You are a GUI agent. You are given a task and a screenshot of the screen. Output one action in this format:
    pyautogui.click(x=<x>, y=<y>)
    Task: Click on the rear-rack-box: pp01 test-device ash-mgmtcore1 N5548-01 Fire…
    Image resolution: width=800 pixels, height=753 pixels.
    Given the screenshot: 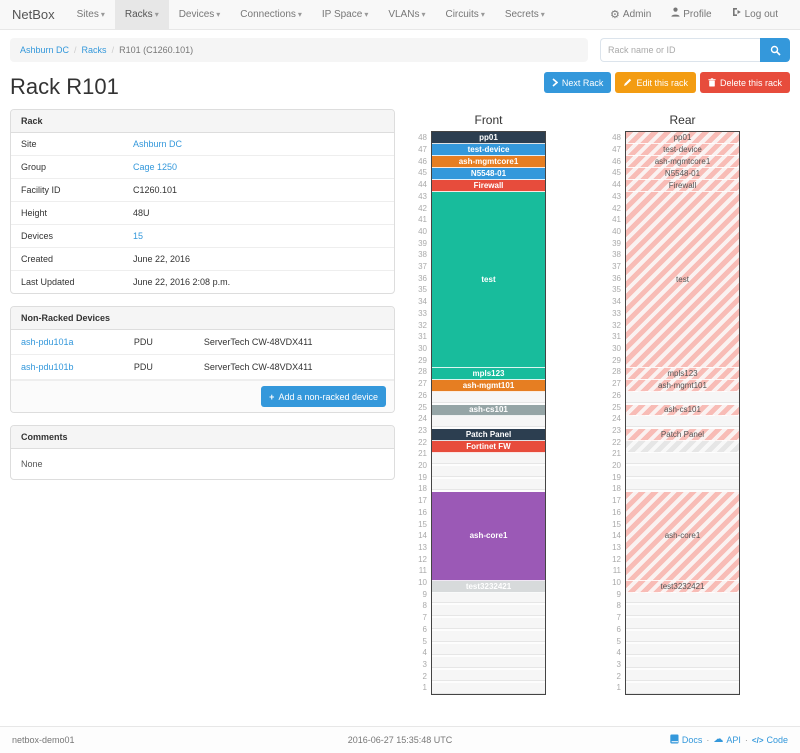 What is the action you would take?
    pyautogui.click(x=682, y=413)
    